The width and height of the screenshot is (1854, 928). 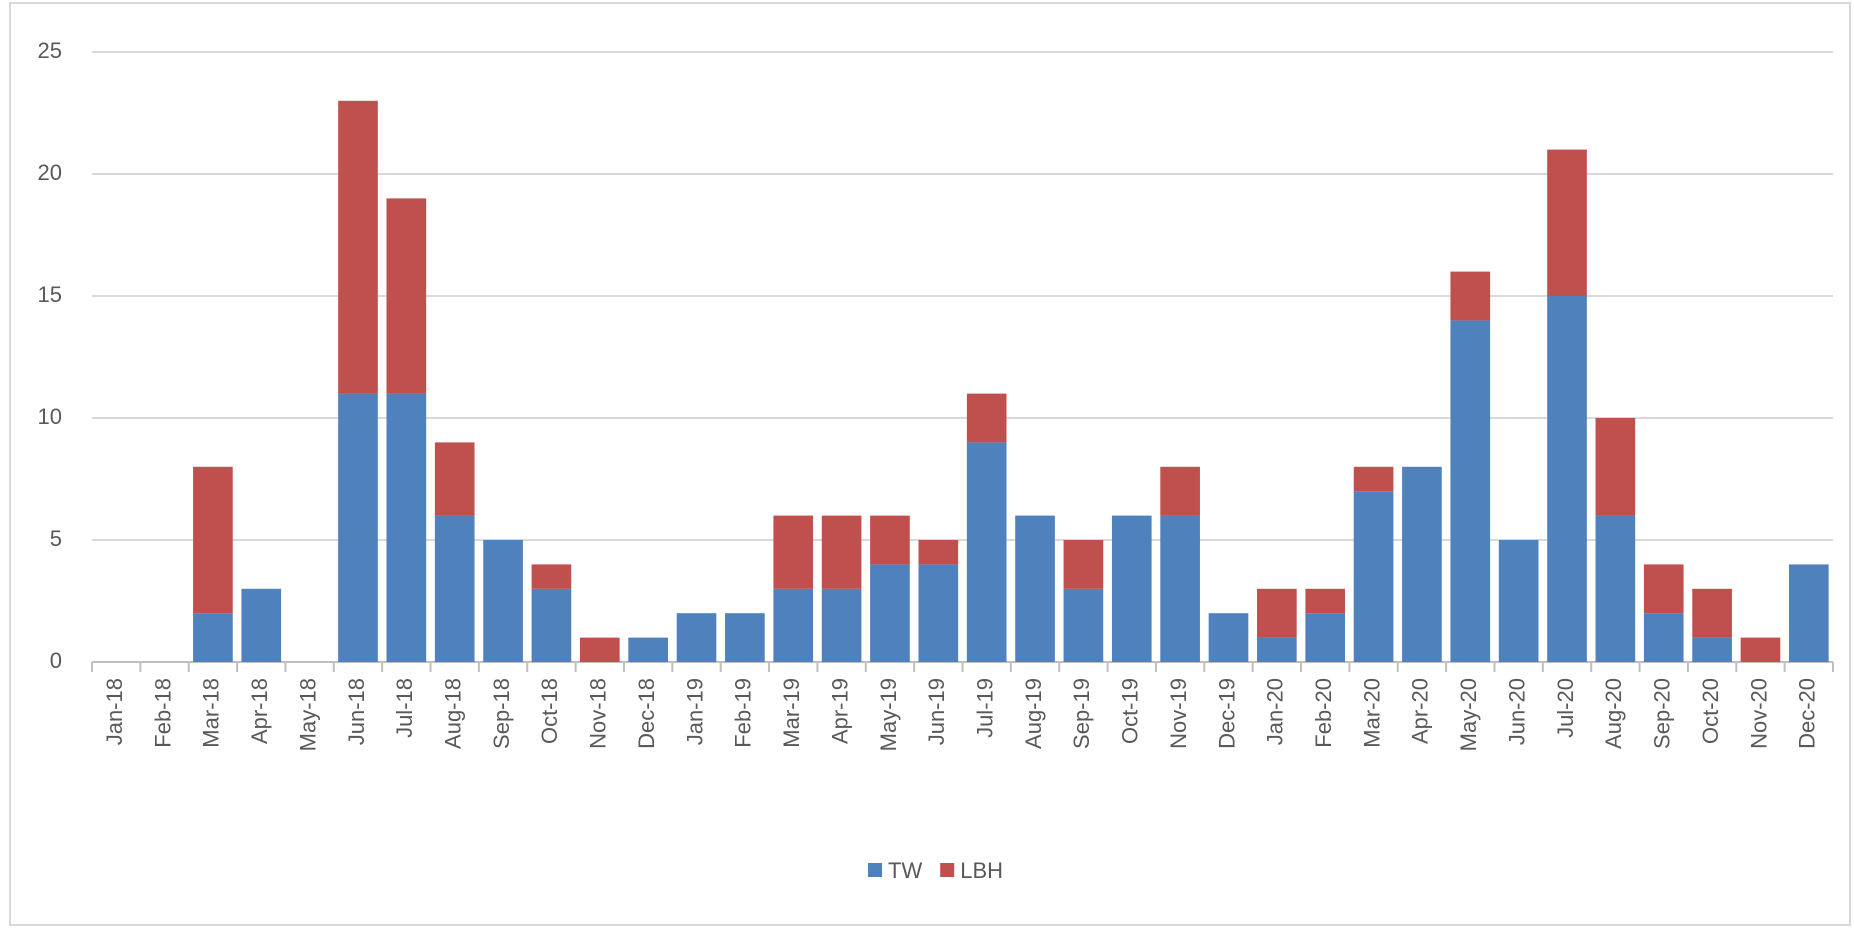 What do you see at coordinates (50, 172) in the screenshot?
I see `y-tick-label: 20` at bounding box center [50, 172].